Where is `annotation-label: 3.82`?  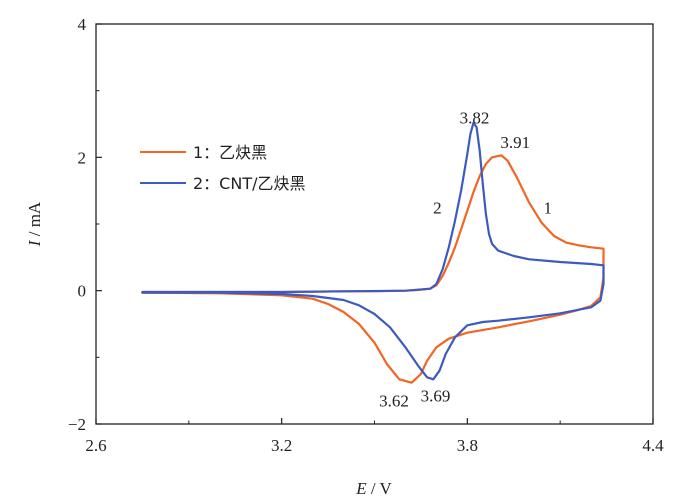 annotation-label: 3.82 is located at coordinates (475, 117).